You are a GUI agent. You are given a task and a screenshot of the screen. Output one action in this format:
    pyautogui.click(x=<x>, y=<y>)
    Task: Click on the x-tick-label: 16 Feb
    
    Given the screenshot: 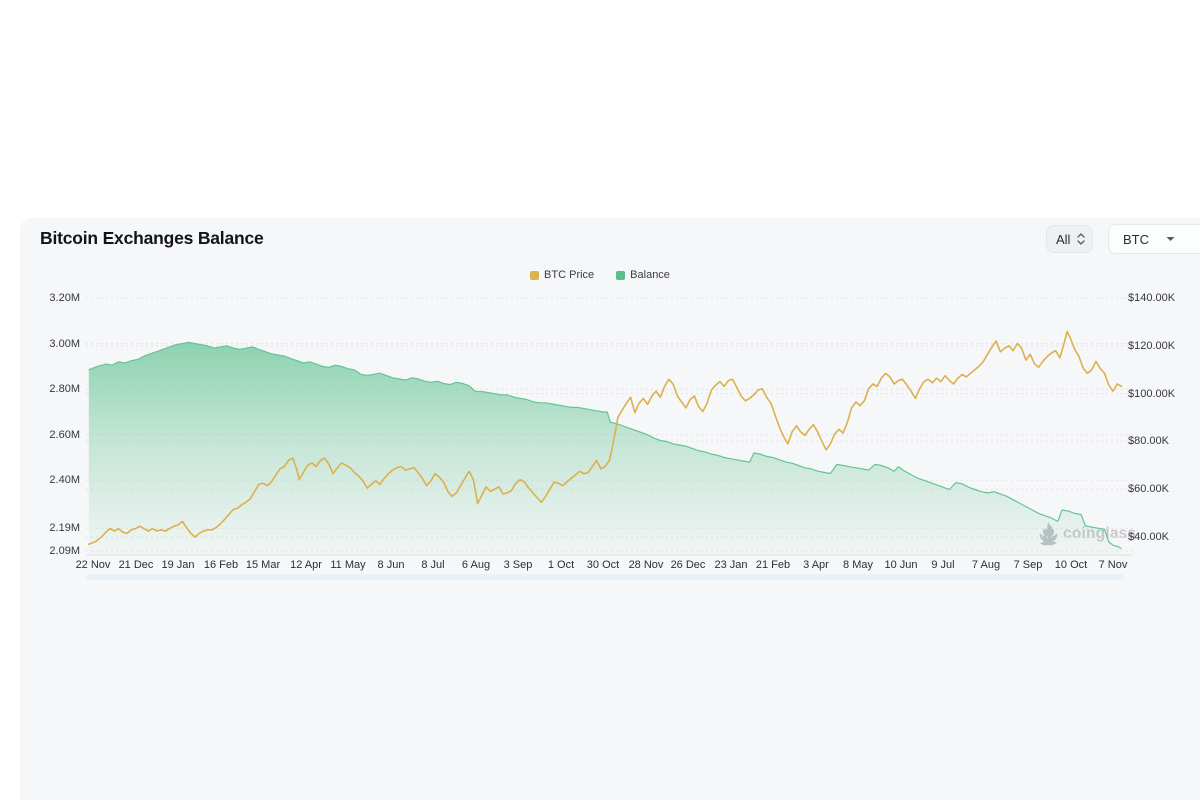 What is the action you would take?
    pyautogui.click(x=221, y=565)
    